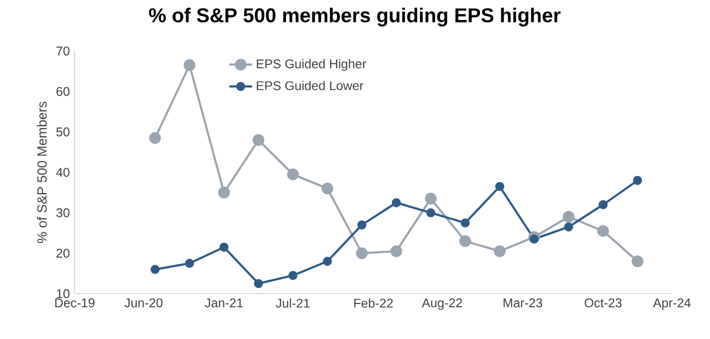 Image resolution: width=710 pixels, height=339 pixels. Describe the element at coordinates (523, 303) in the screenshot. I see `x-tick-label: Mar-23` at that location.